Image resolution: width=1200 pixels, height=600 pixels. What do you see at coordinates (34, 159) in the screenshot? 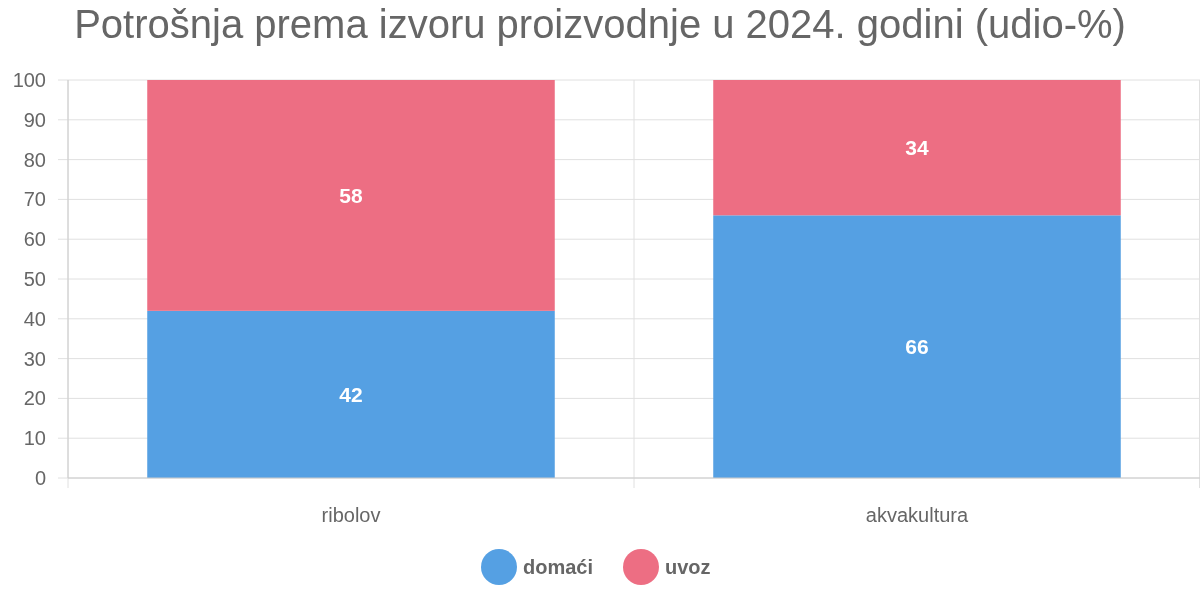
I see `y-tick-label: 80` at bounding box center [34, 159].